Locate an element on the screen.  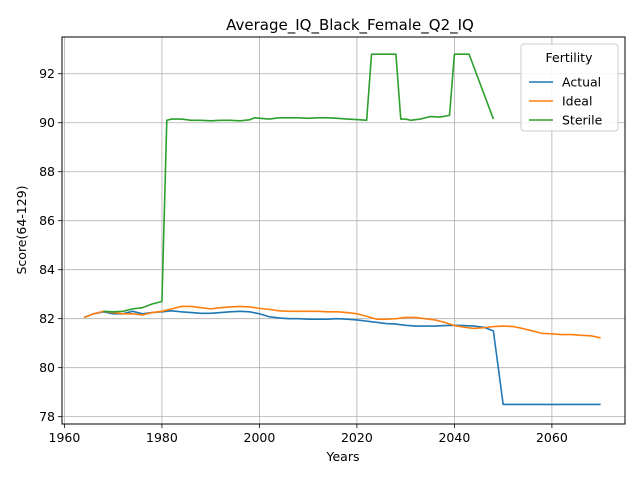
legend-label-actual: Actual is located at coordinates (581, 82).